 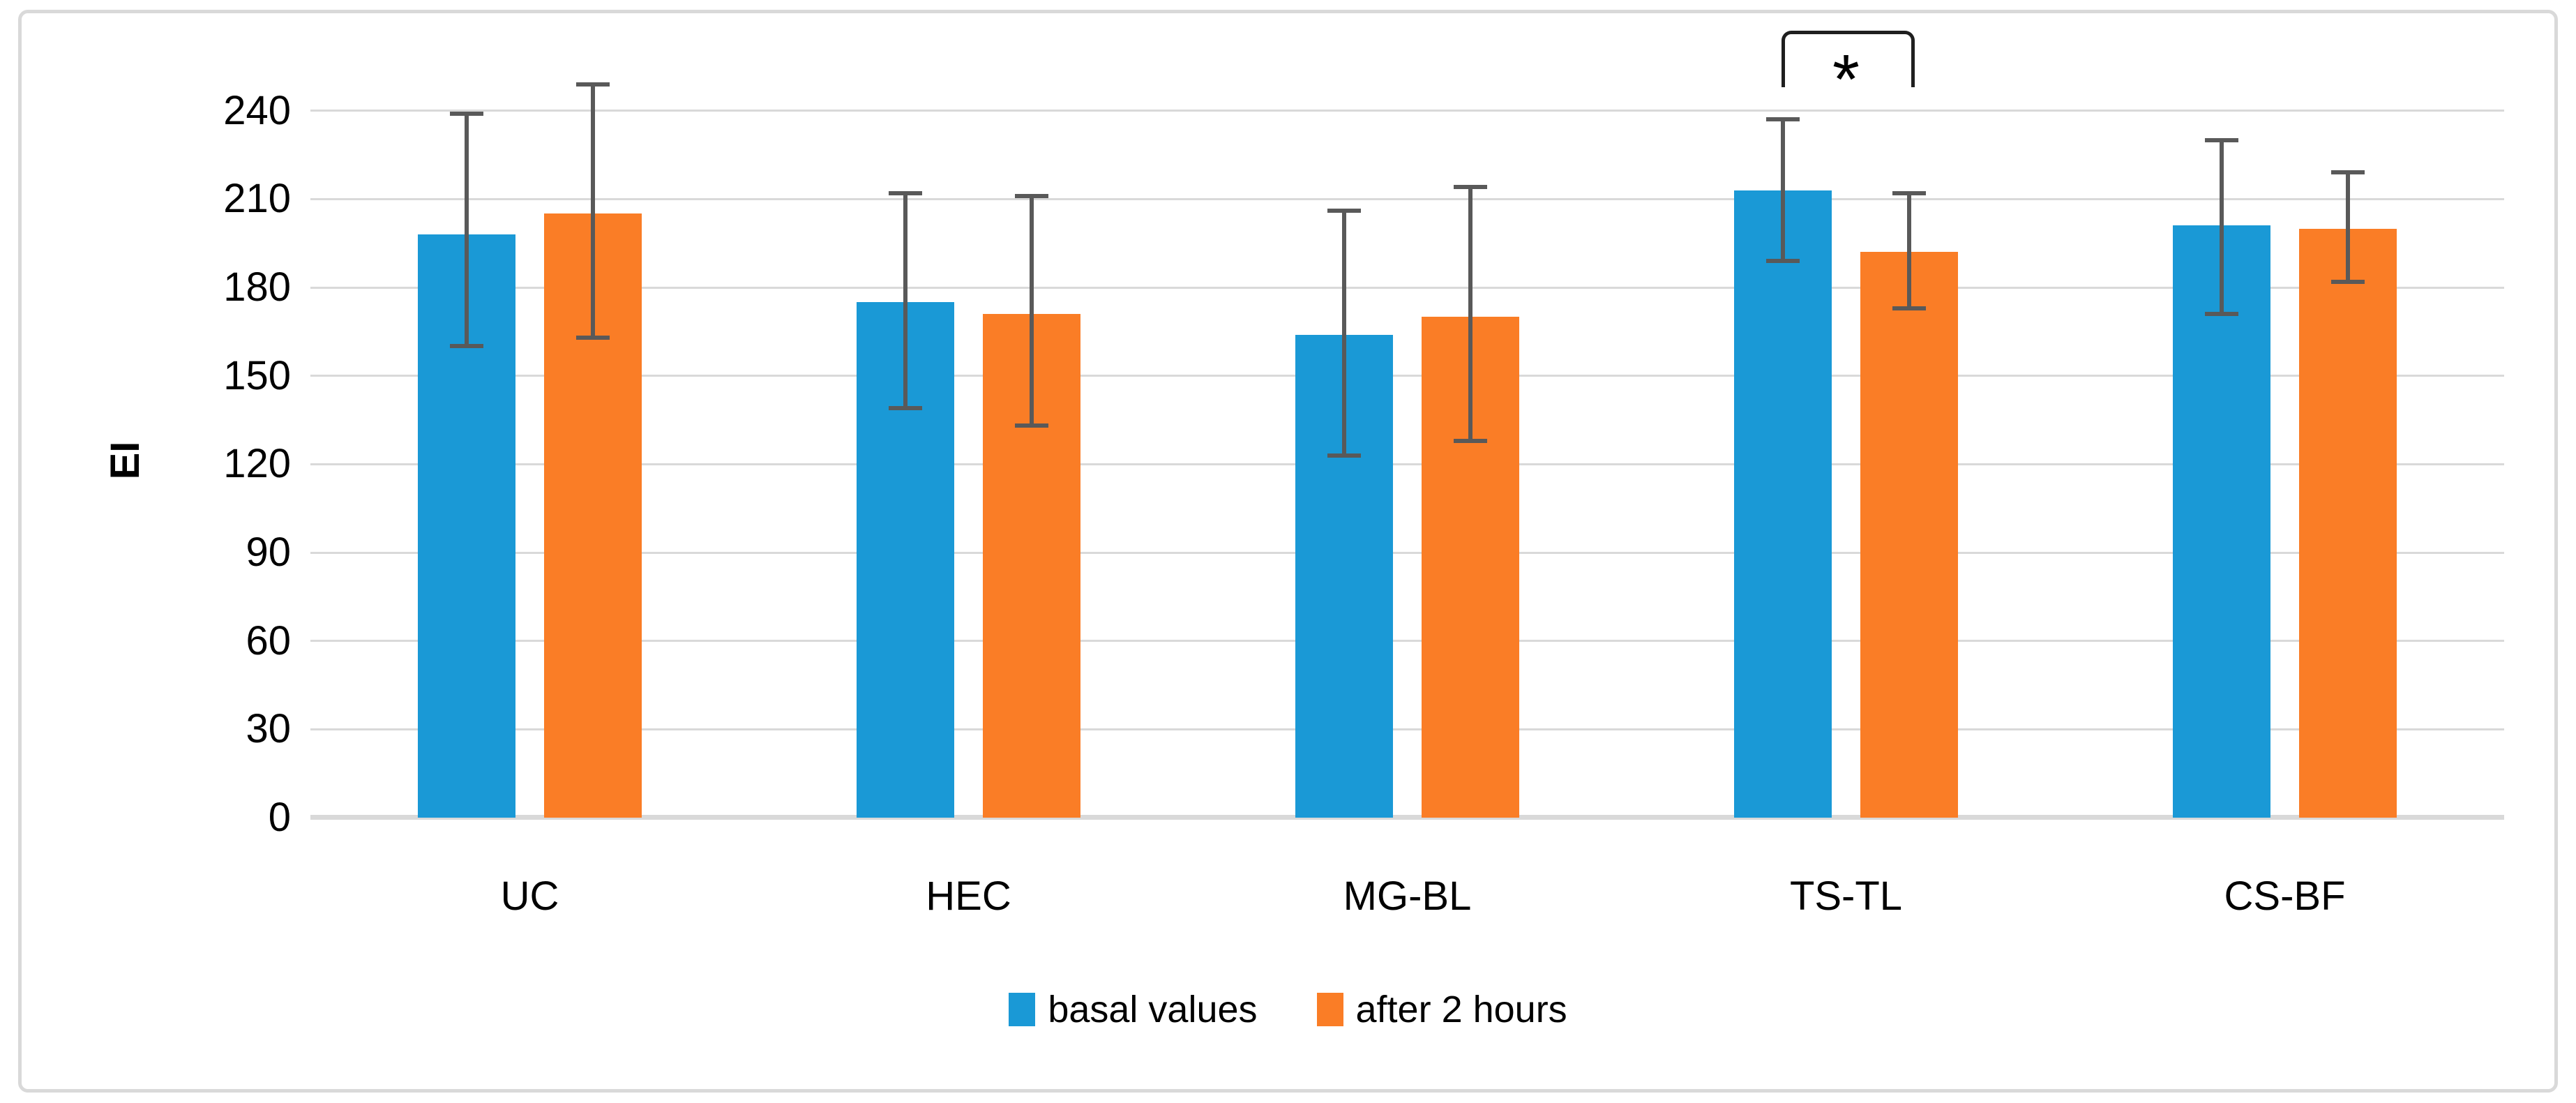 What do you see at coordinates (968, 896) in the screenshot?
I see `x-axis-label: HEC` at bounding box center [968, 896].